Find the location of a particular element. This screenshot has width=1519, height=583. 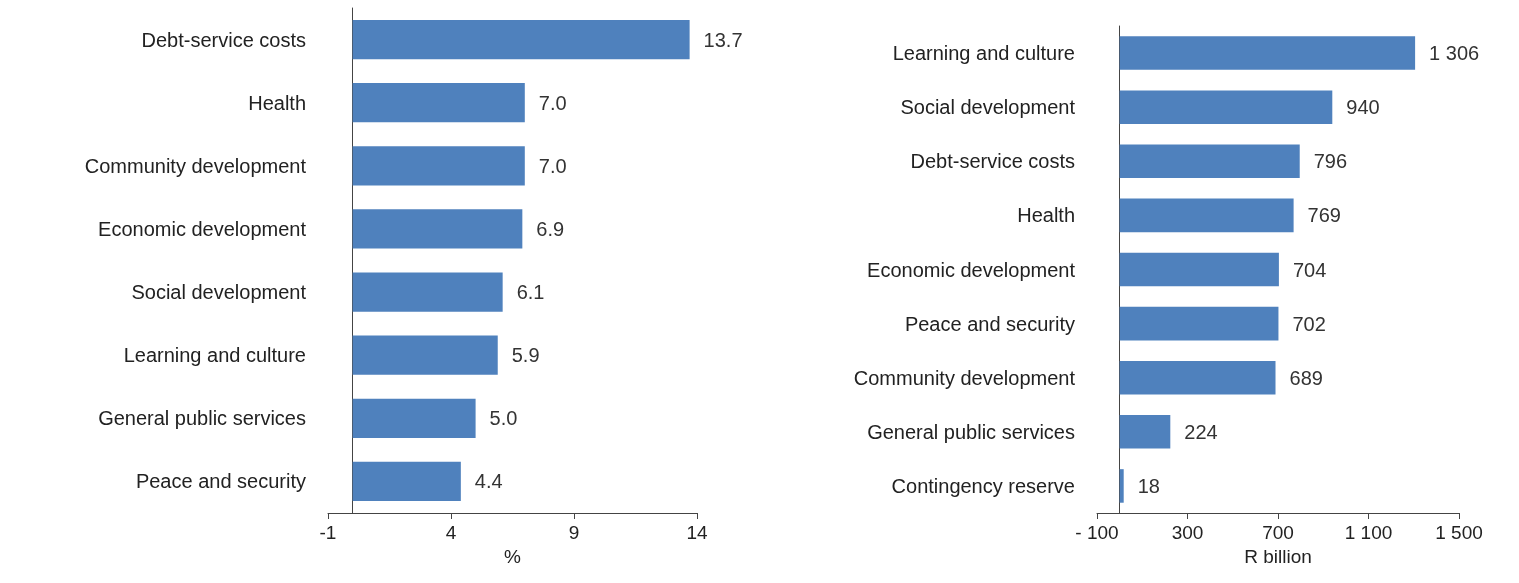

data-label: 5.9 is located at coordinates (525, 355).